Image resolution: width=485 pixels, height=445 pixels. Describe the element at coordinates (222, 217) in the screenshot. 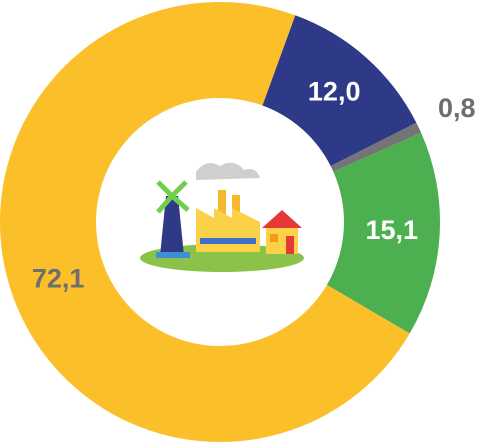

I see `center-illustration` at that location.